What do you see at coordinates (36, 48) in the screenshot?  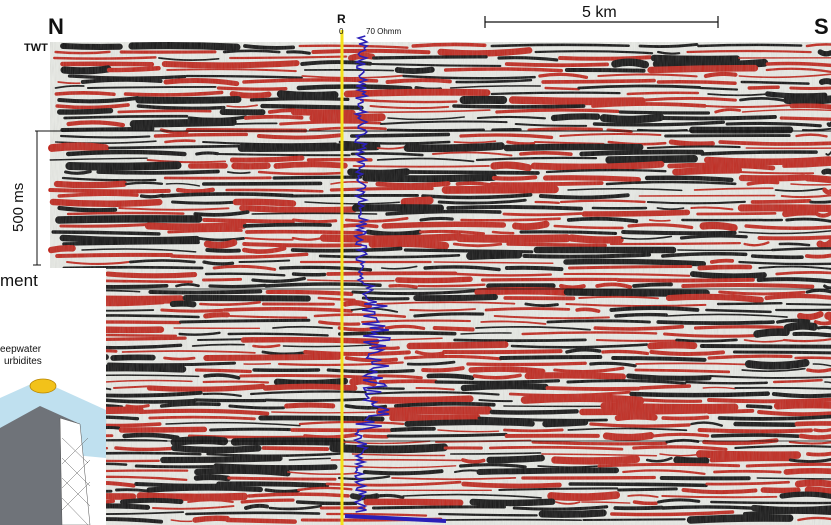 I see `twt-label: TWT` at bounding box center [36, 48].